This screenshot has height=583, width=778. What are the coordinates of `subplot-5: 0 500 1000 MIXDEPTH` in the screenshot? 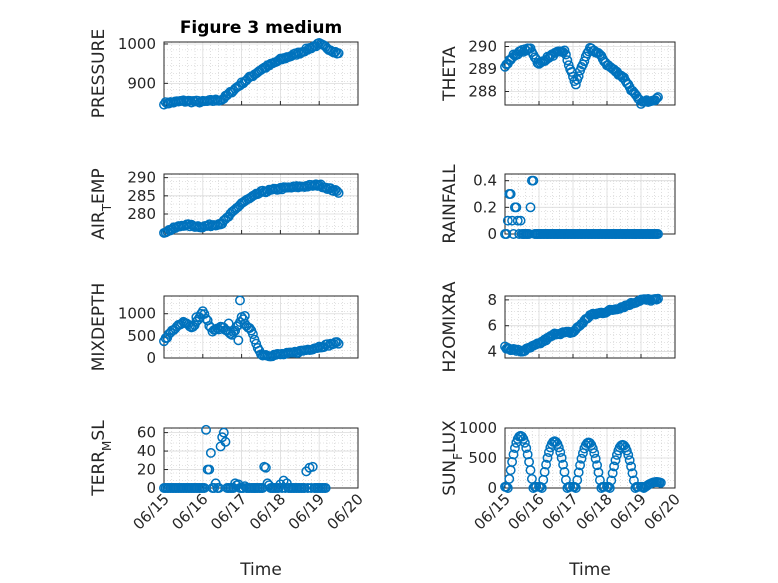 It's located at (224, 327).